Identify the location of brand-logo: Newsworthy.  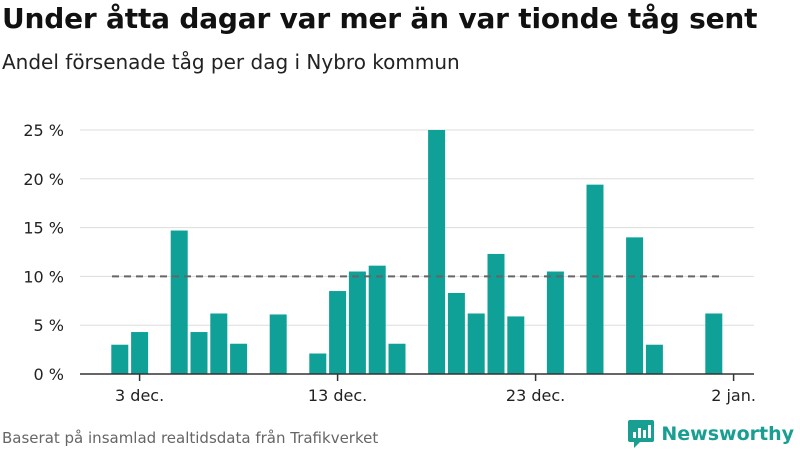
(710, 434).